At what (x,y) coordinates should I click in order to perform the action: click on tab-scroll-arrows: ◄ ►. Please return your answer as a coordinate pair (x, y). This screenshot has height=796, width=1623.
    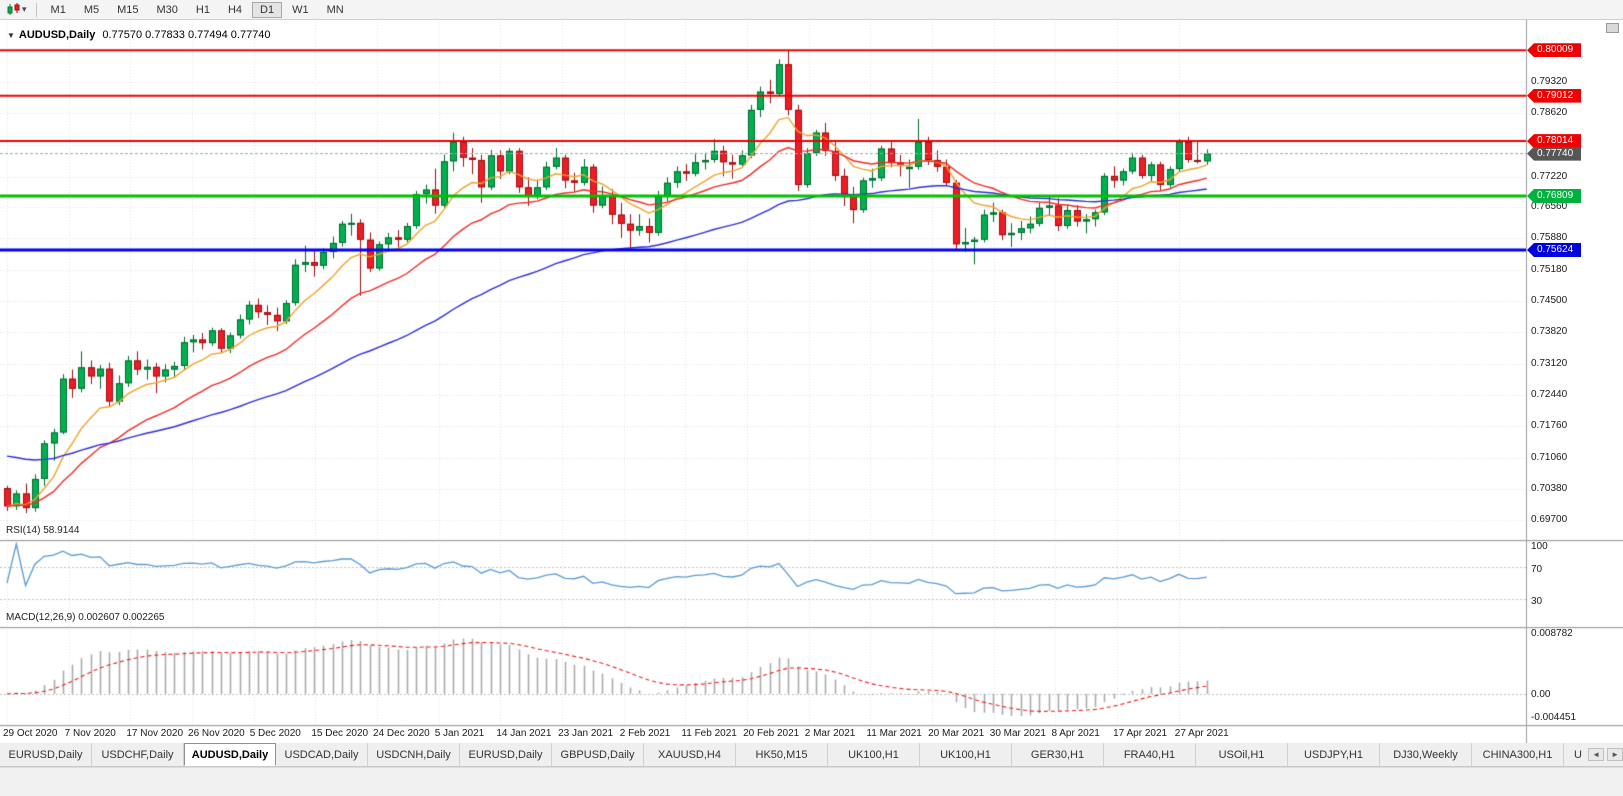
    Looking at the image, I should click on (1605, 754).